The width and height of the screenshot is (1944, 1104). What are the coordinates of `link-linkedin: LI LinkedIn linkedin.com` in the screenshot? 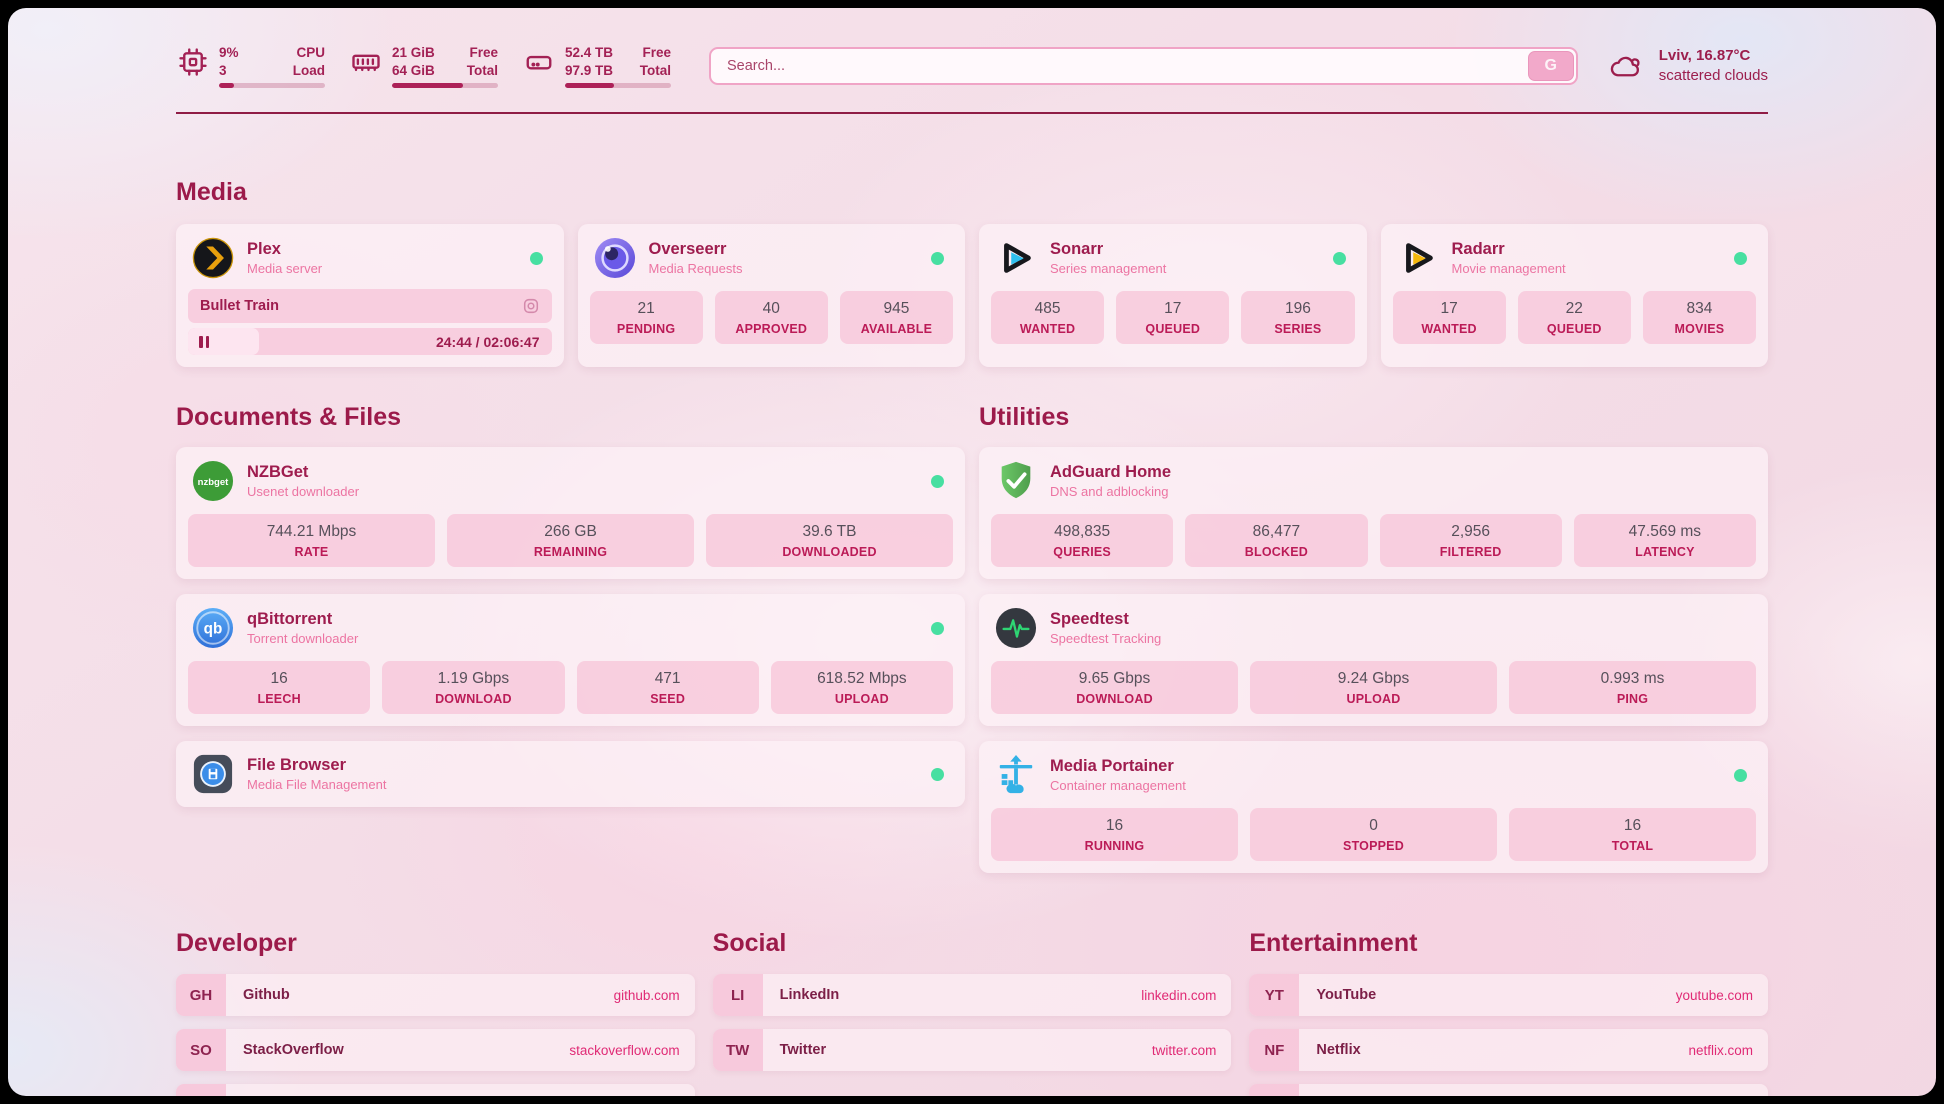 It's located at (972, 995).